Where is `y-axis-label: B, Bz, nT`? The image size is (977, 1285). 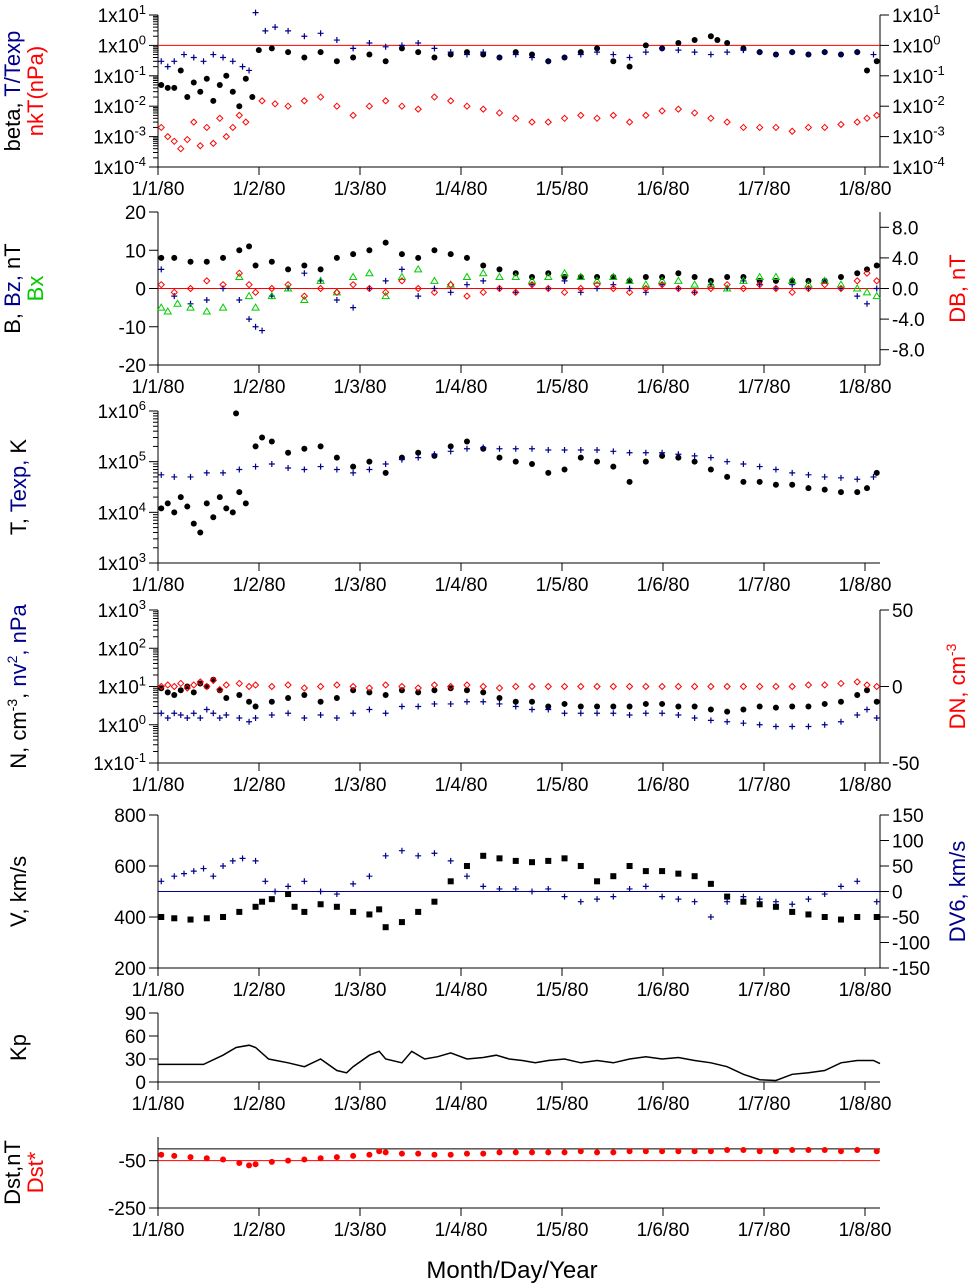 y-axis-label: B, Bz, nT is located at coordinates (12, 288).